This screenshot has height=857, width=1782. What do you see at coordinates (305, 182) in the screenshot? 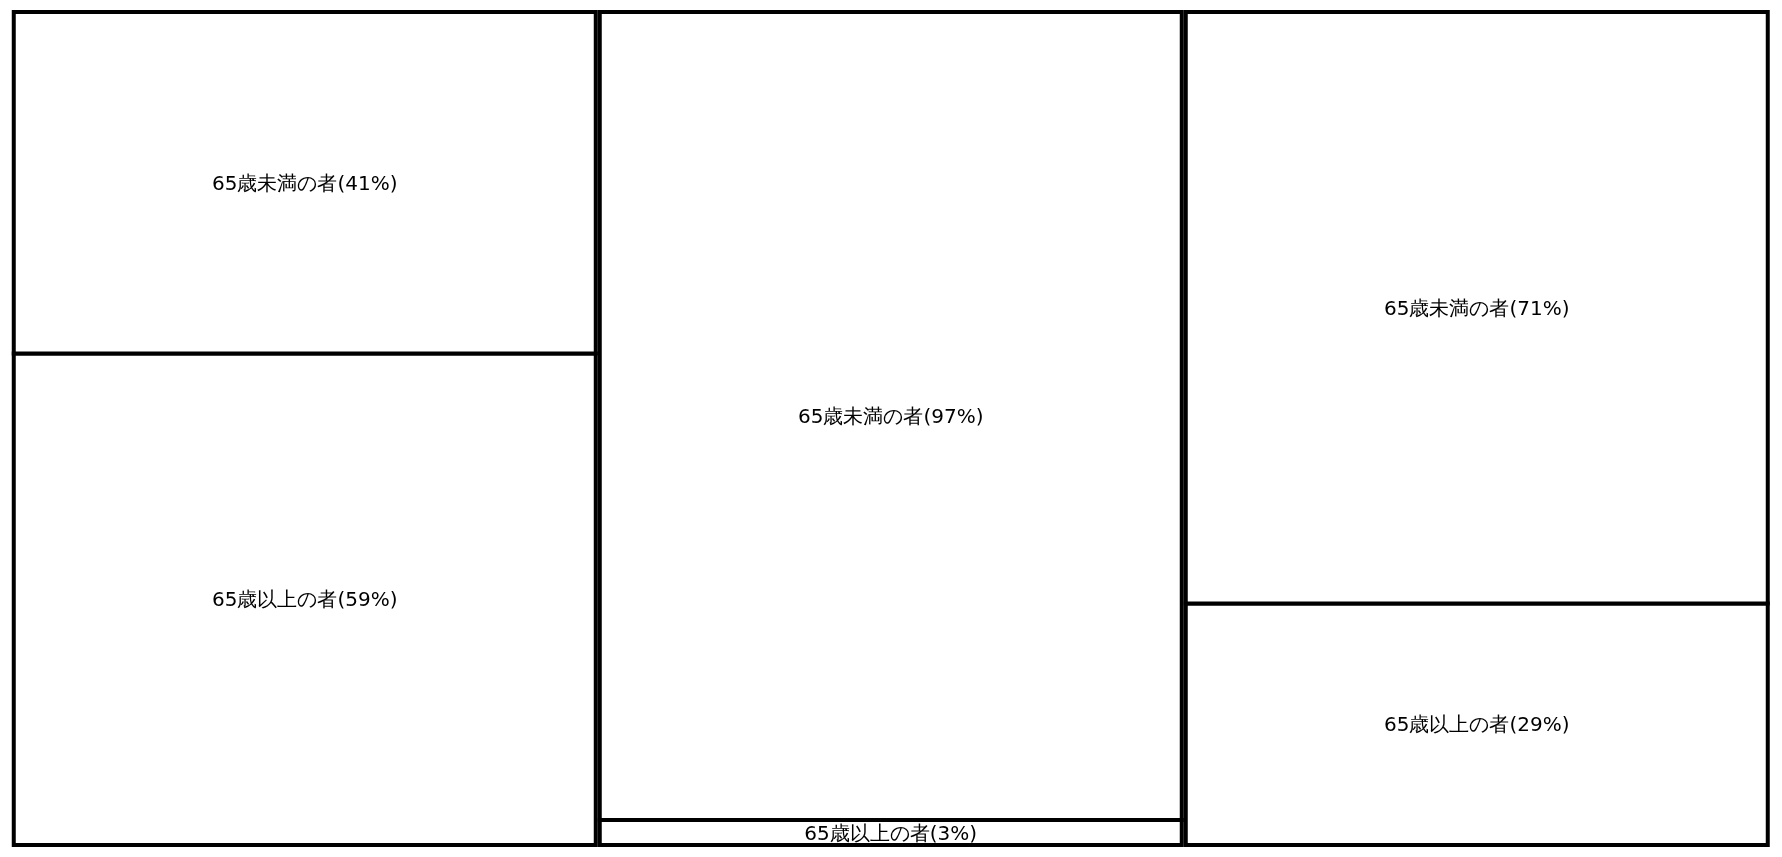
I see `data-label: 65歳未満の者(41%)` at bounding box center [305, 182].